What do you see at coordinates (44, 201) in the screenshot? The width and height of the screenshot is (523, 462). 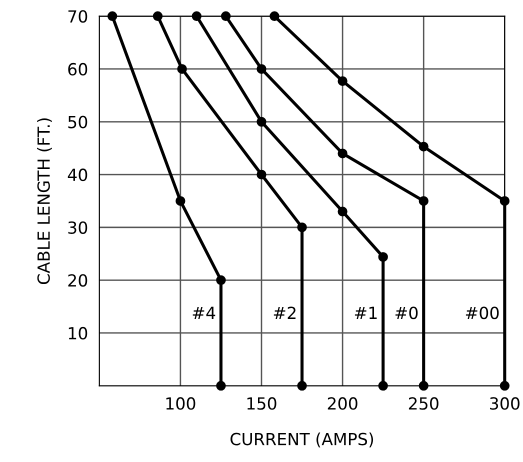 I see `y-axis-title: CABLE LENGTH (FT.)` at bounding box center [44, 201].